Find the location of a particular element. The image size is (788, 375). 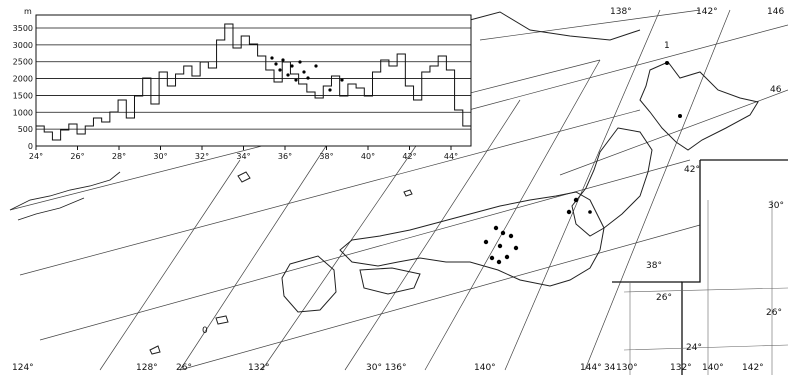

lon-label-bottom: 130° is located at coordinates (627, 368).